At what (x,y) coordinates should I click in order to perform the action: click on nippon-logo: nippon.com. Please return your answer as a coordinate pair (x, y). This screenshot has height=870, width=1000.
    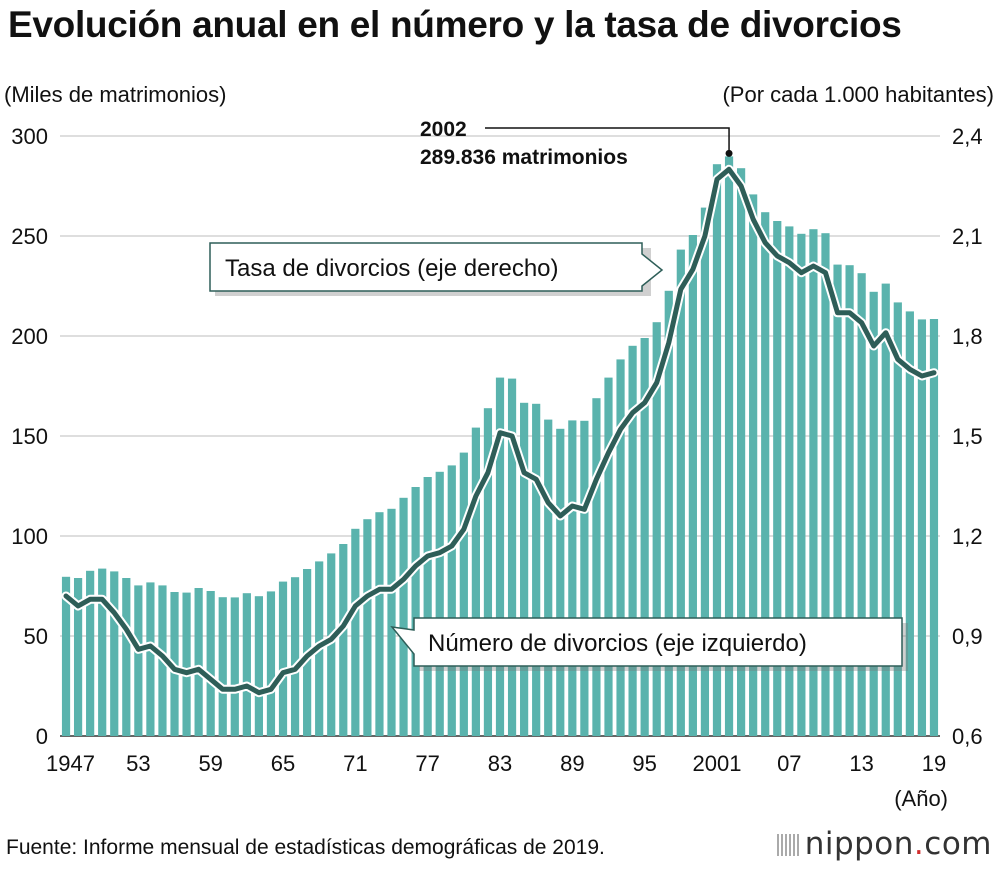
    Looking at the image, I should click on (884, 844).